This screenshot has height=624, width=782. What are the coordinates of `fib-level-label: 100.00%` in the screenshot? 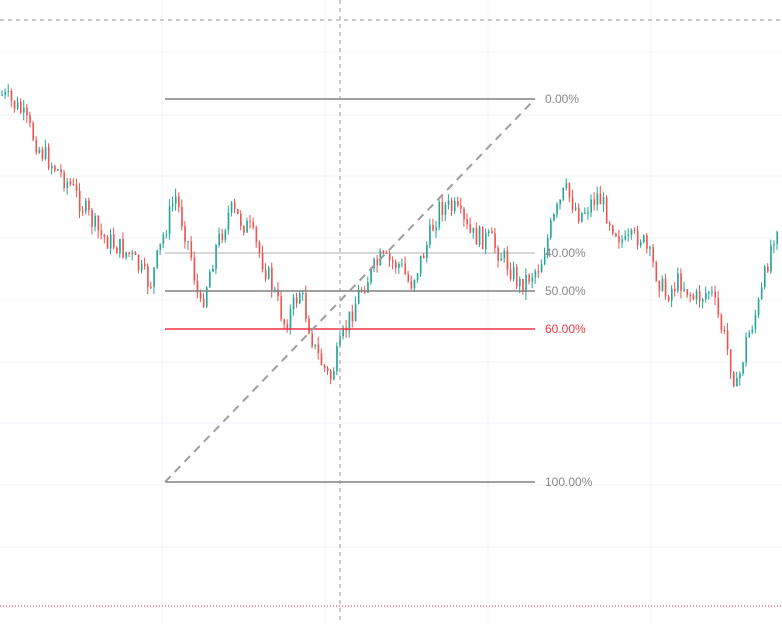 It's located at (569, 482).